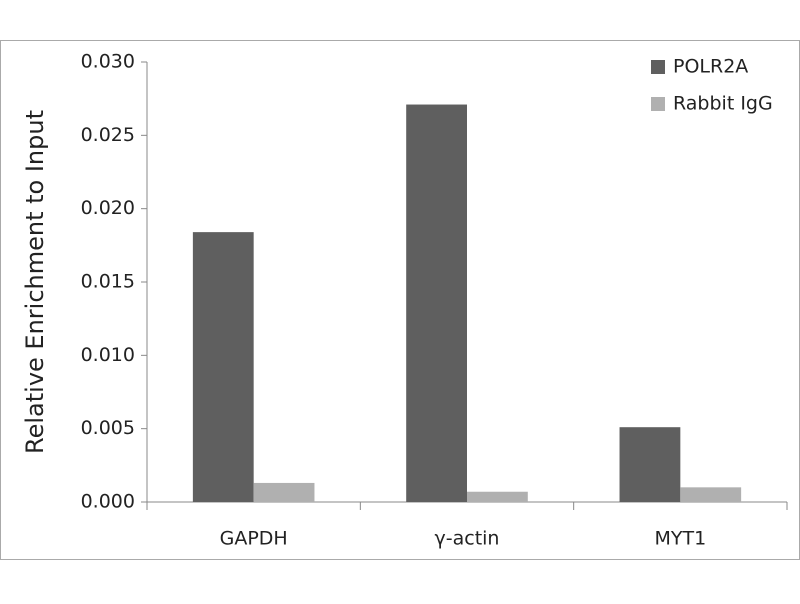 This screenshot has width=800, height=604. What do you see at coordinates (108, 355) in the screenshot?
I see `y-tick-label: 0.010` at bounding box center [108, 355].